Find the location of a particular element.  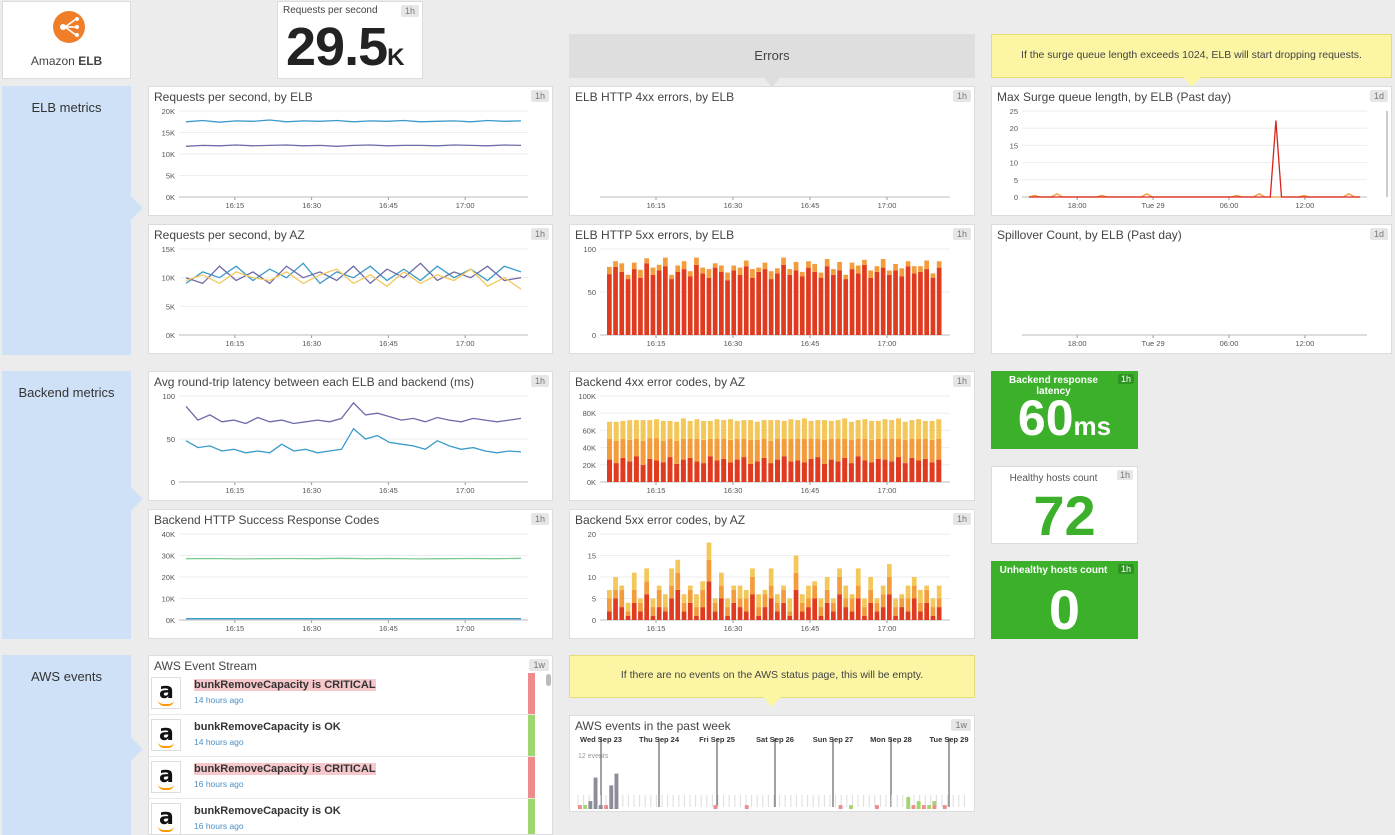

y-tick-label: 10 is located at coordinates (1014, 163).